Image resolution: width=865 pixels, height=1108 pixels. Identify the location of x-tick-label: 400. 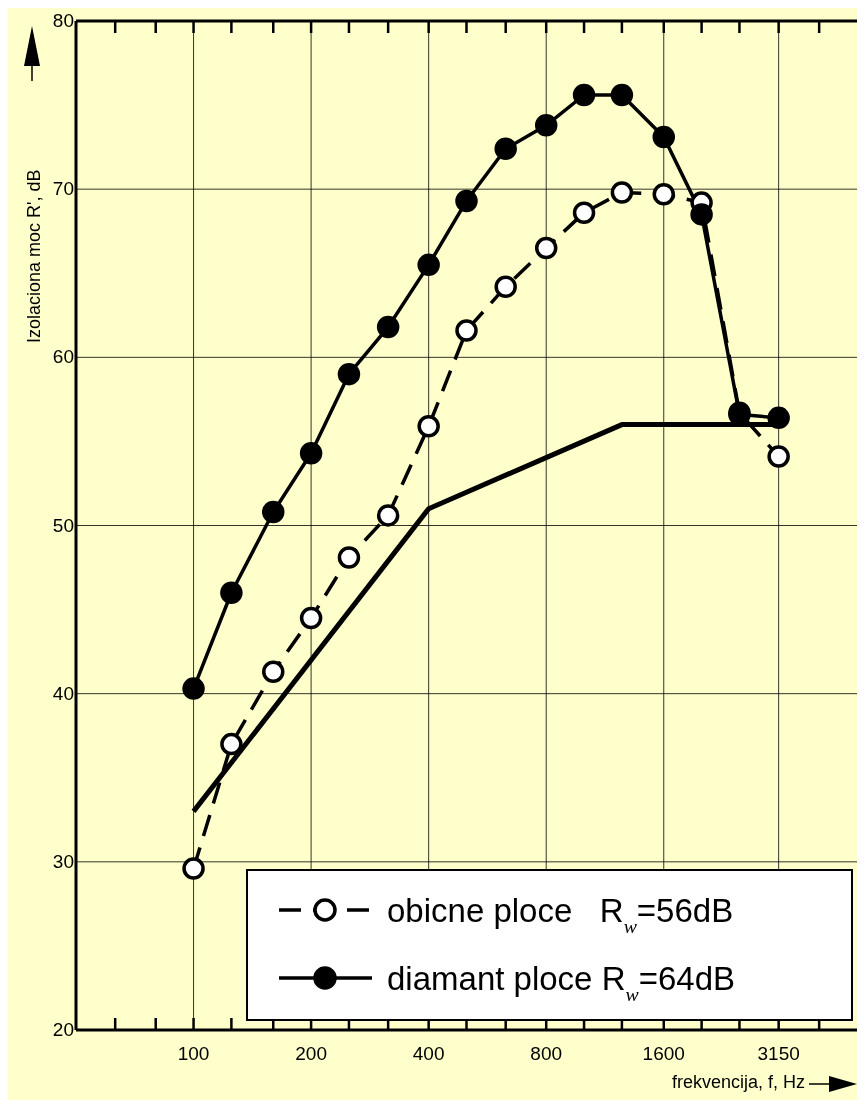
(428, 1053).